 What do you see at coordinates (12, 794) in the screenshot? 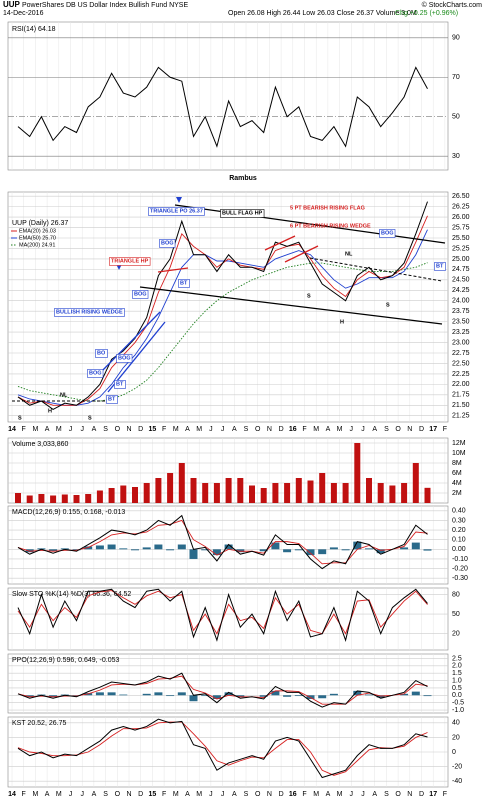
I see `x-tick-label: 14` at bounding box center [12, 794].